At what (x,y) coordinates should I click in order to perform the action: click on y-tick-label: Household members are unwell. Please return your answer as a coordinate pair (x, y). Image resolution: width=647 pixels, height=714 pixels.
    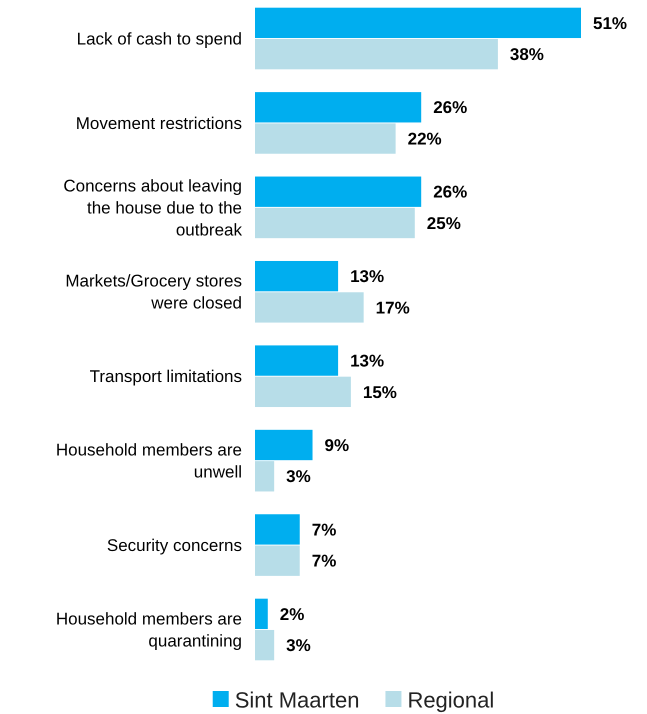
    Looking at the image, I should click on (149, 461).